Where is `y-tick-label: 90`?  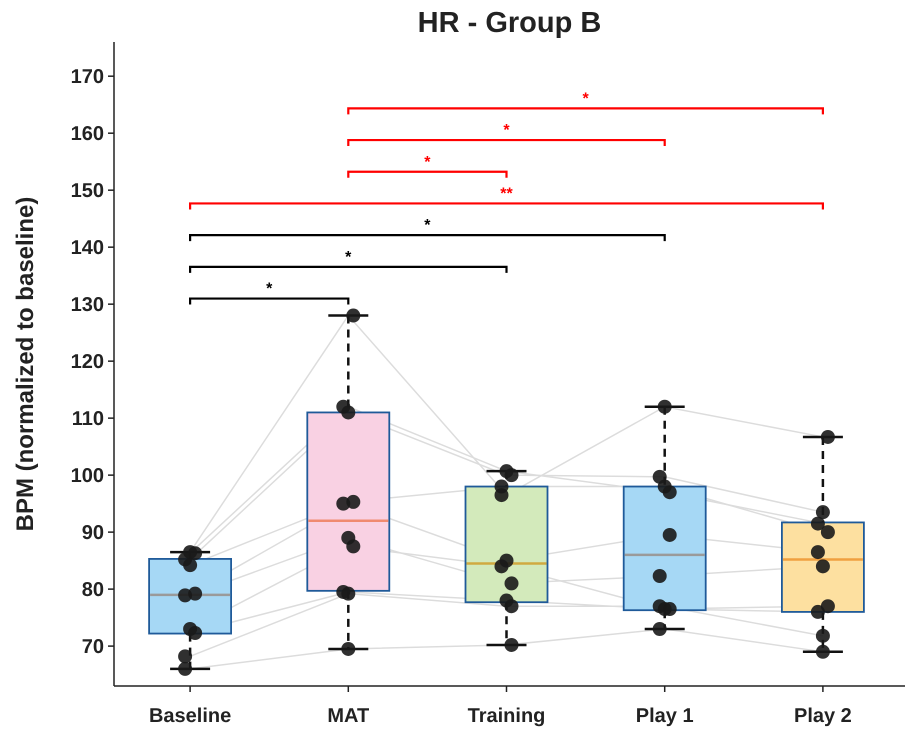 y-tick-label: 90 is located at coordinates (93, 533).